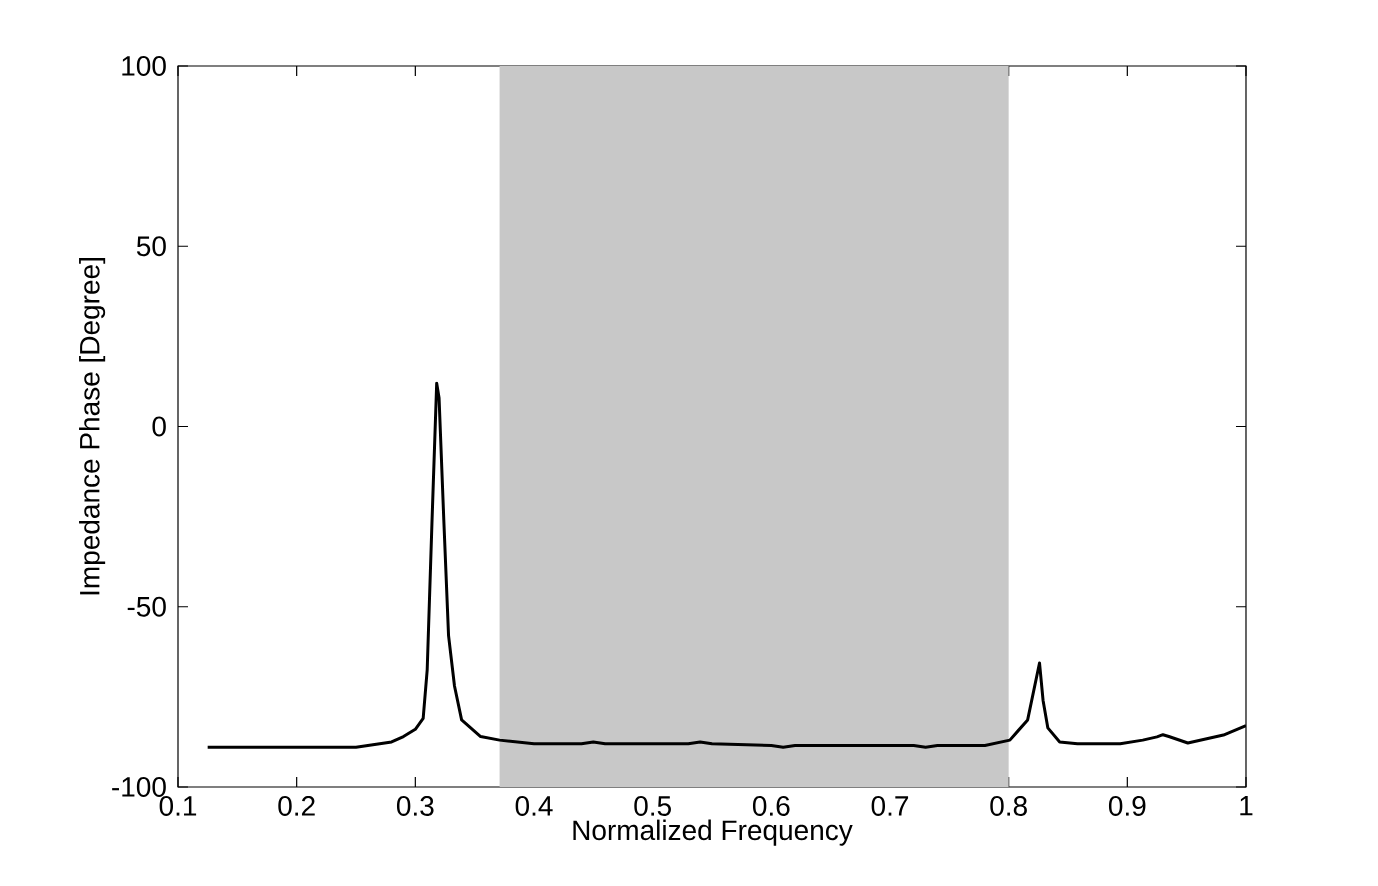 The width and height of the screenshot is (1378, 886). What do you see at coordinates (92, 426) in the screenshot?
I see `y-axis-title: Impedance Phase [Degree]` at bounding box center [92, 426].